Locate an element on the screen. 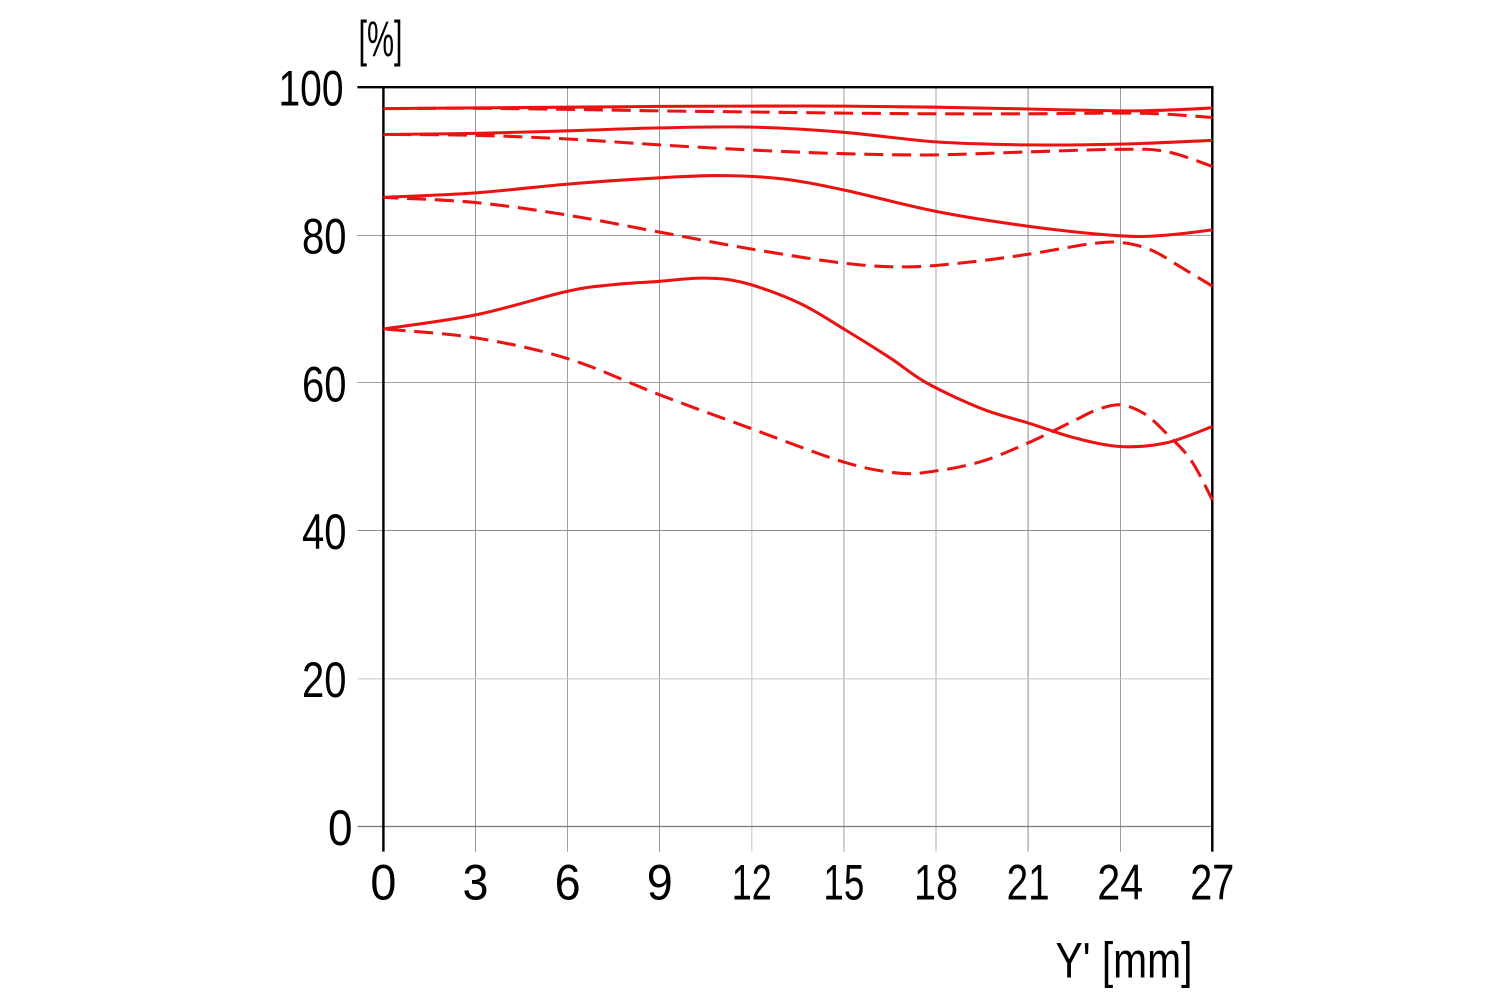  svg-text: 24 is located at coordinates (1120, 883).